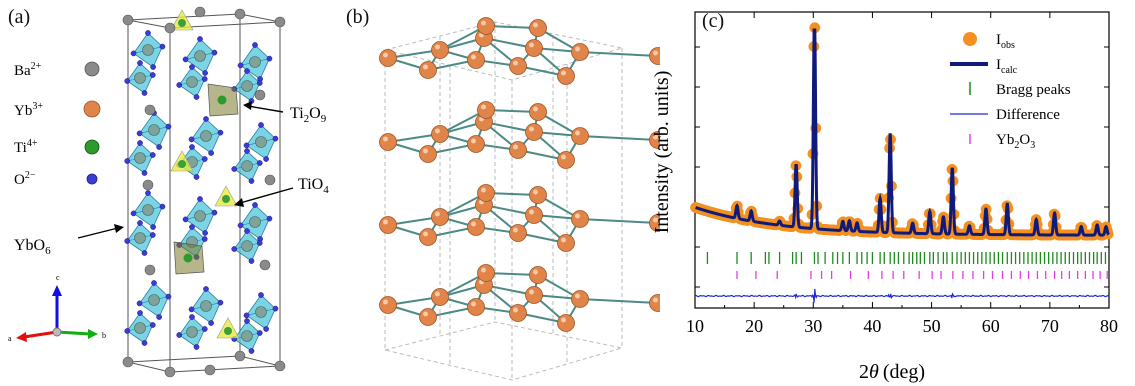 This screenshot has width=1135, height=386. I want to click on legend-ti: Ti4+, so click(57, 147).